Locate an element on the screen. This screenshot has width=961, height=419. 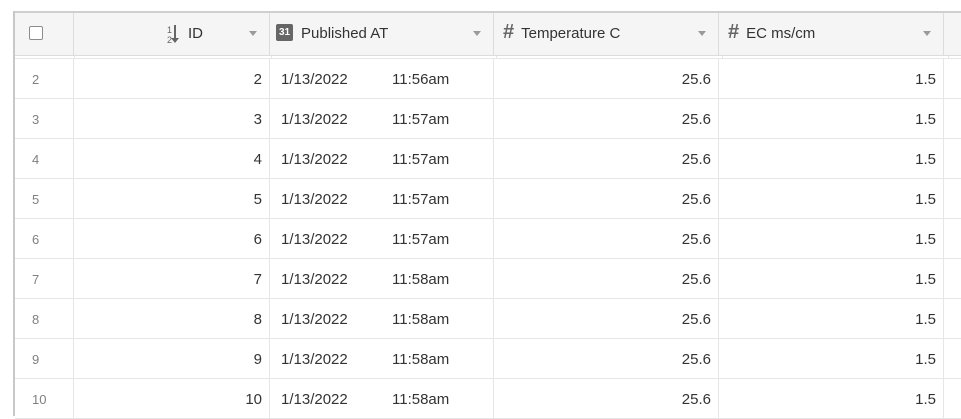
table-row: 10 10 1/13/2022 11:58am 25.6 1.5 is located at coordinates (488, 399).